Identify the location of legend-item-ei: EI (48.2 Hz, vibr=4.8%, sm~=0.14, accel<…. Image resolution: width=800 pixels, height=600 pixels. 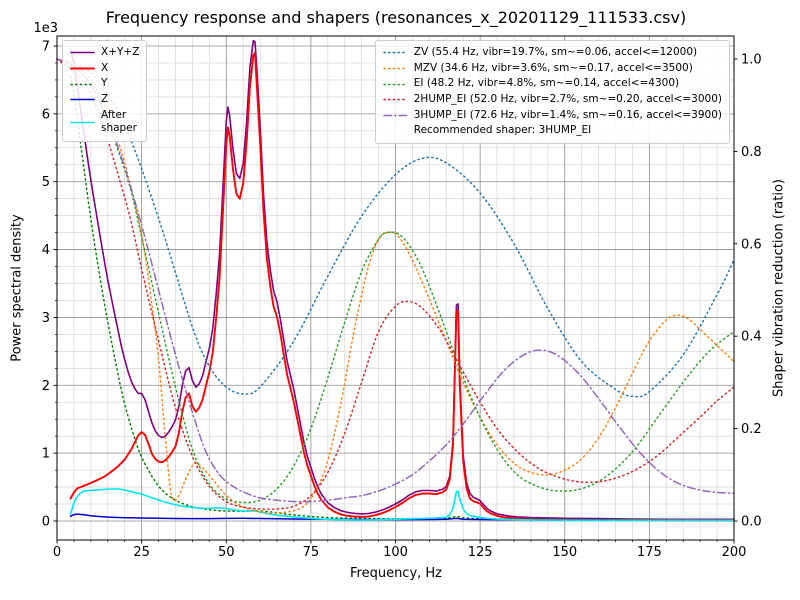
(552, 84).